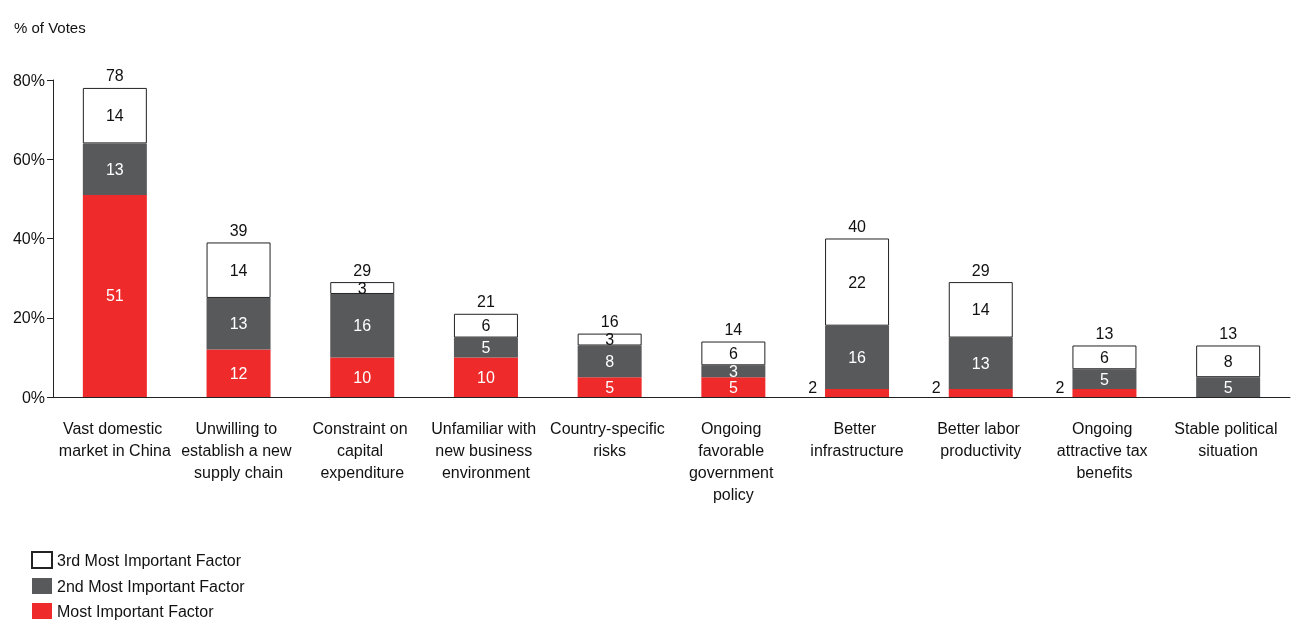 The image size is (1306, 630). Describe the element at coordinates (33, 397) in the screenshot. I see `y-tick-label: 0%` at that location.